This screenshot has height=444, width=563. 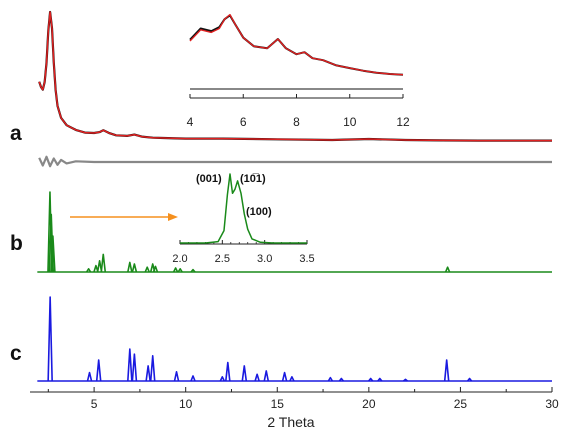 What do you see at coordinates (16, 133) in the screenshot?
I see `panel-label-a: a` at bounding box center [16, 133].